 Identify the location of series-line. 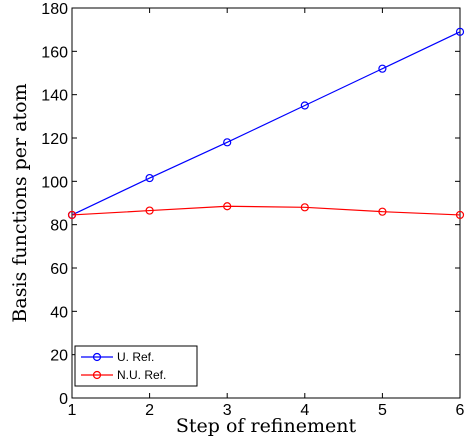
(266, 210).